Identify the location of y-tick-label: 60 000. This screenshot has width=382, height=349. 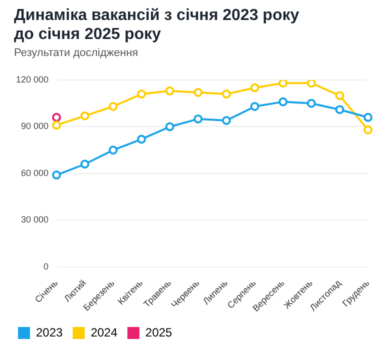
(35, 173).